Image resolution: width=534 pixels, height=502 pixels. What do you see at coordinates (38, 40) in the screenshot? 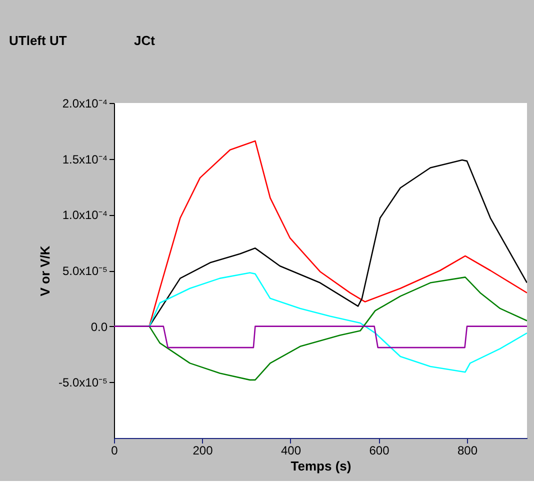
I see `text: UTleft UT` at bounding box center [38, 40].